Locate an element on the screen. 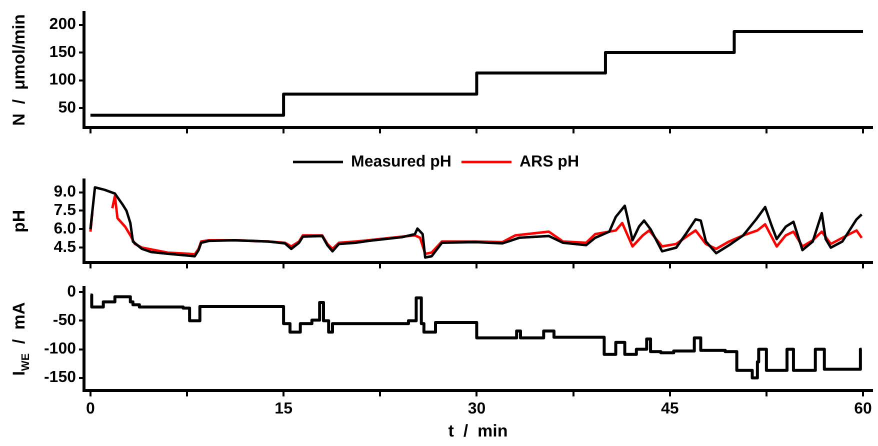 This screenshot has width=878, height=446. y-axis-title: pH is located at coordinates (19, 221).